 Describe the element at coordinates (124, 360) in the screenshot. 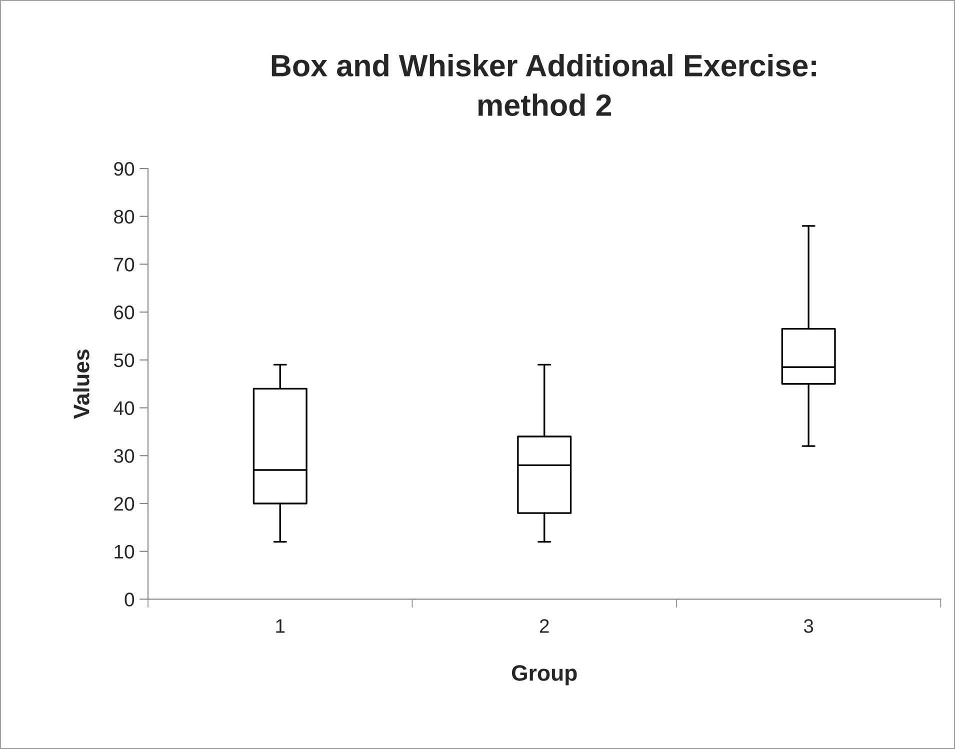

I see `y-tick-label: 50` at that location.